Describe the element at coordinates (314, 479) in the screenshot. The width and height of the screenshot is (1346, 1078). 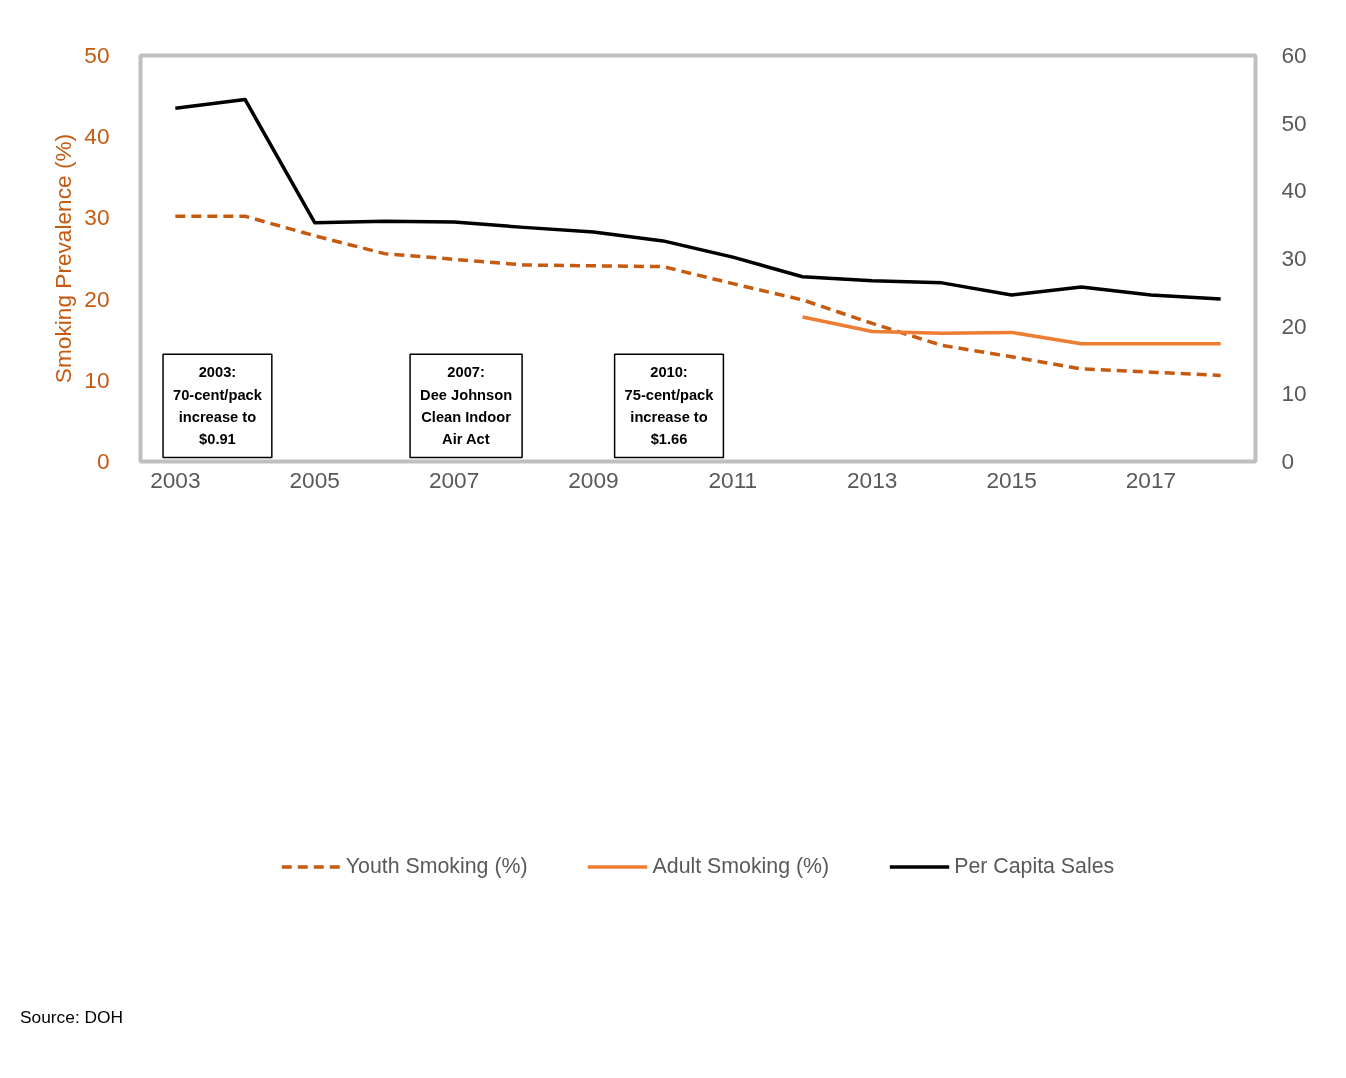
I see `x-tick-label: 2005` at that location.